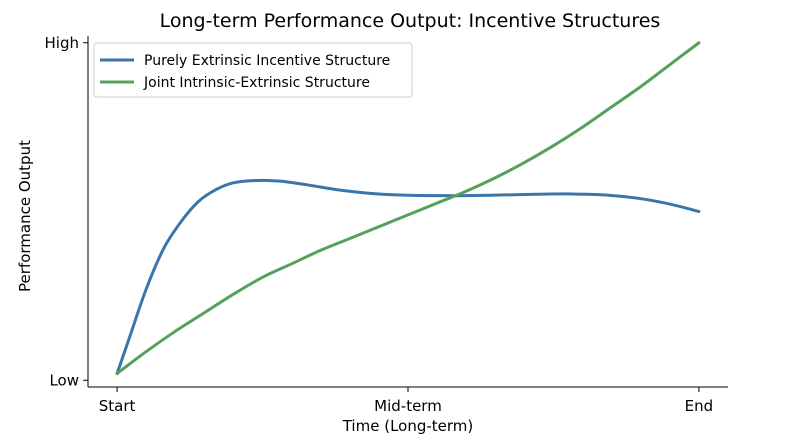 This screenshot has height=447, width=800. Describe the element at coordinates (25, 216) in the screenshot. I see `y-axis-label: Performance Output` at that location.